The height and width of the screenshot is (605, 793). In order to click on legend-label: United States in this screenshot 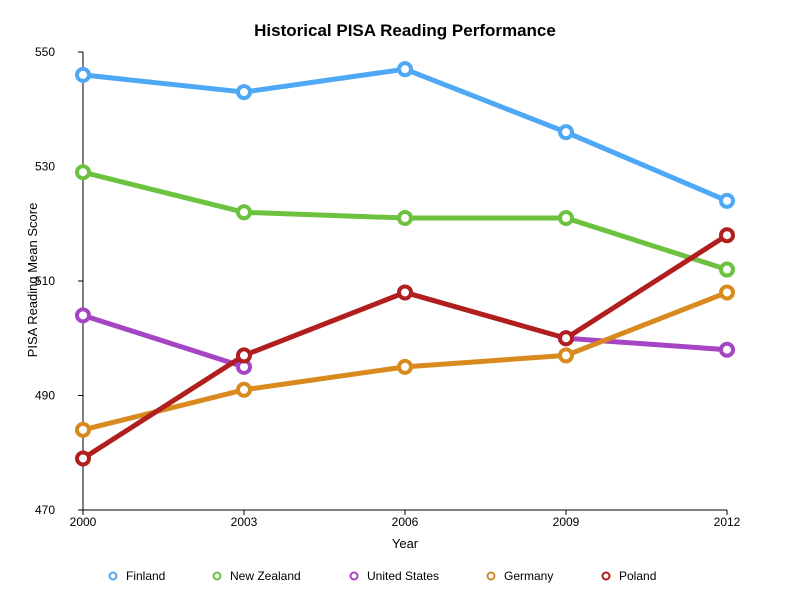, I will do `click(403, 576)`.